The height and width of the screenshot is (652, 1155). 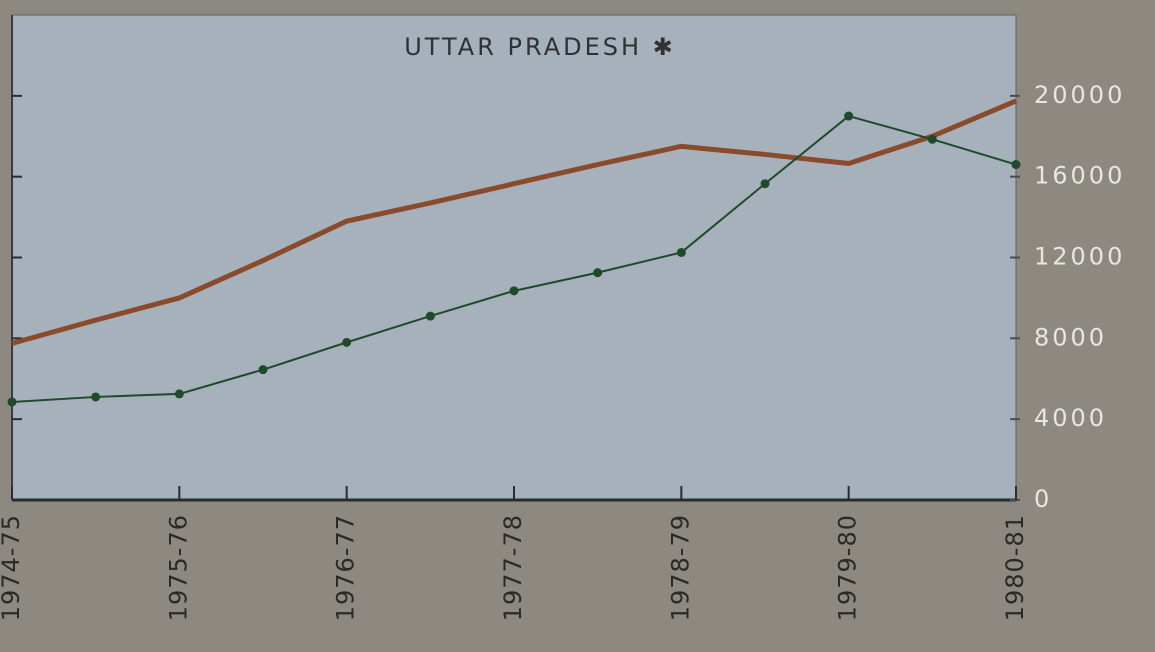 I want to click on x-tick-label: 1978-79, so click(x=680, y=567).